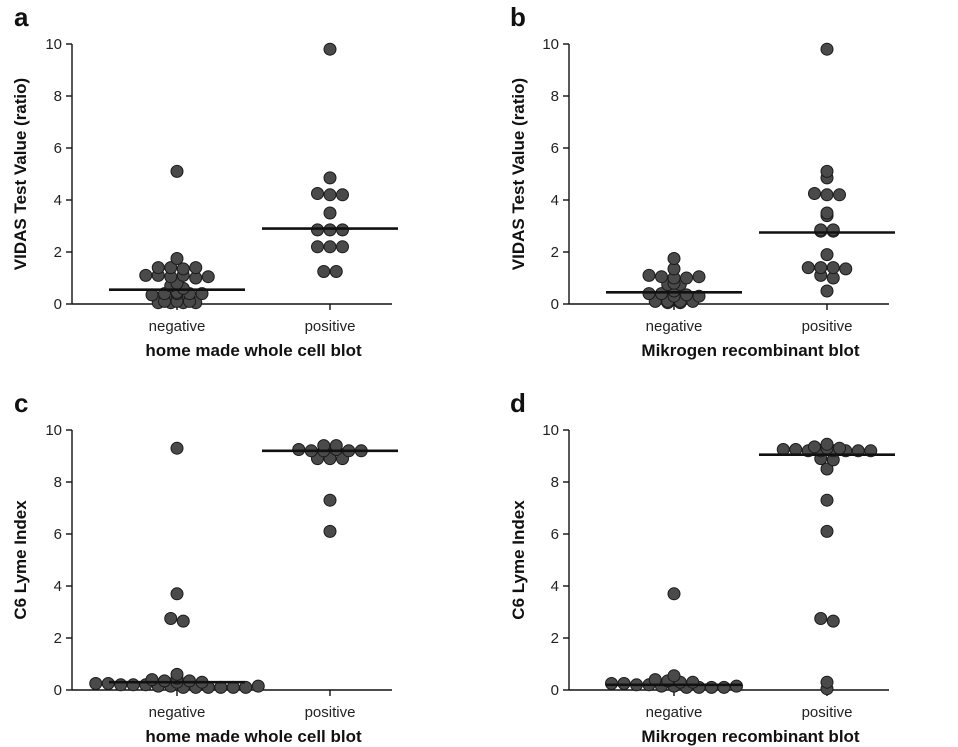  Describe the element at coordinates (550, 430) in the screenshot. I see `y-tick-label: 10` at that location.